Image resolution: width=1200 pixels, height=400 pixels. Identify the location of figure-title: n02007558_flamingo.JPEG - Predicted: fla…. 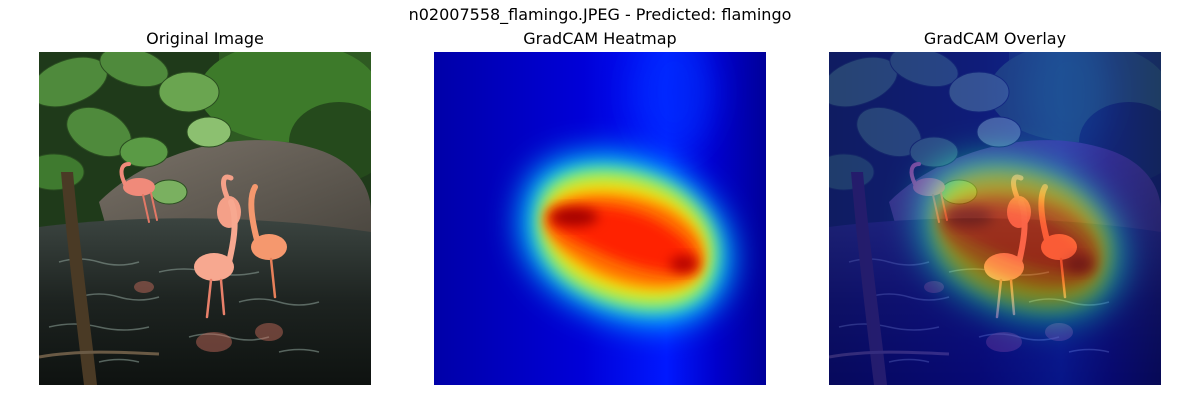
(600, 14).